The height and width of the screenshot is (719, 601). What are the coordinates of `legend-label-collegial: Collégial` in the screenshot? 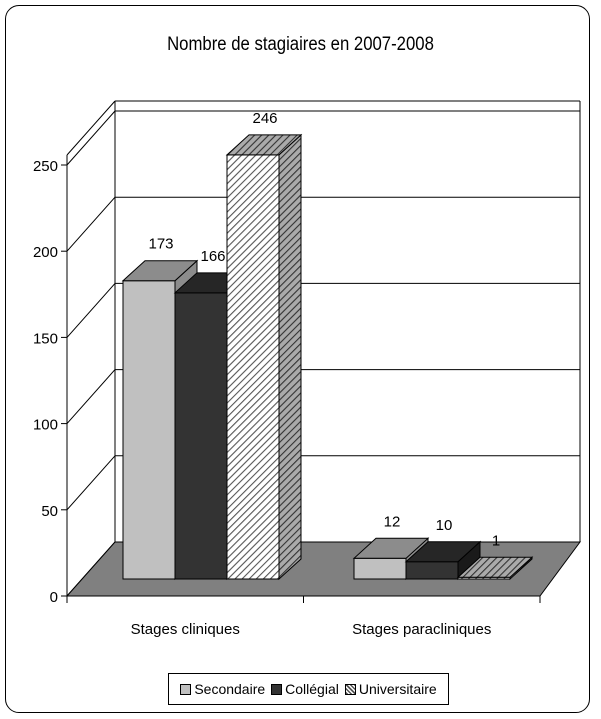 It's located at (312, 689).